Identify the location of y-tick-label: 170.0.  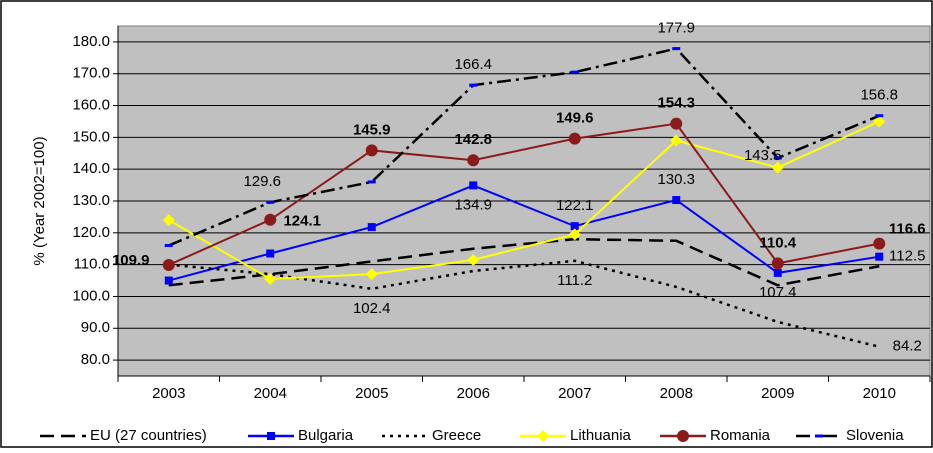
(91, 73).